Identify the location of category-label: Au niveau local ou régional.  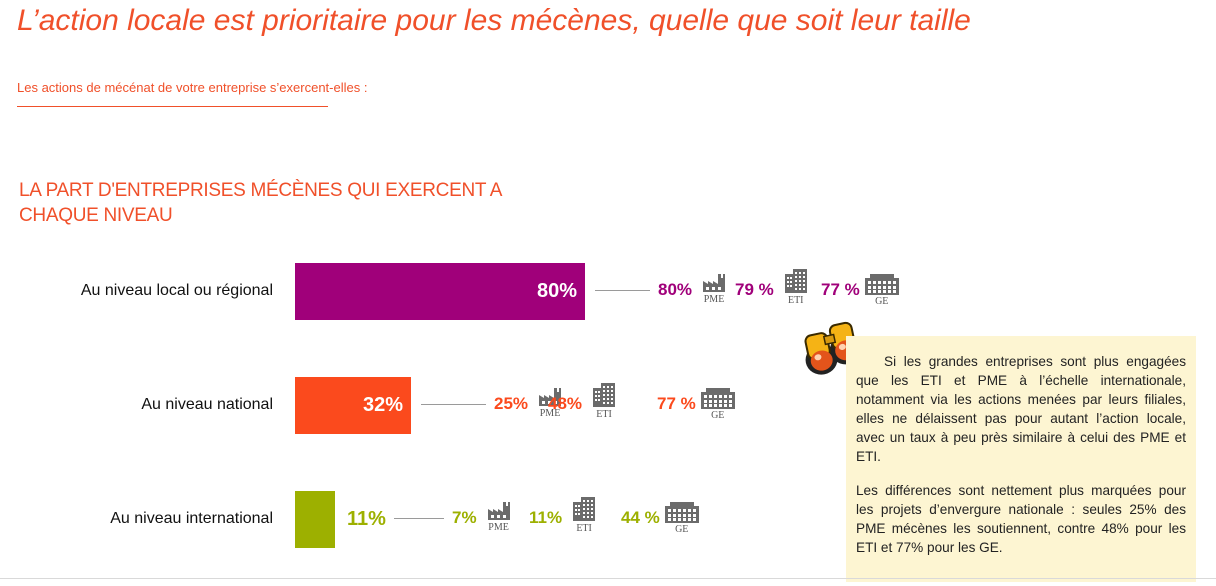
(176, 290).